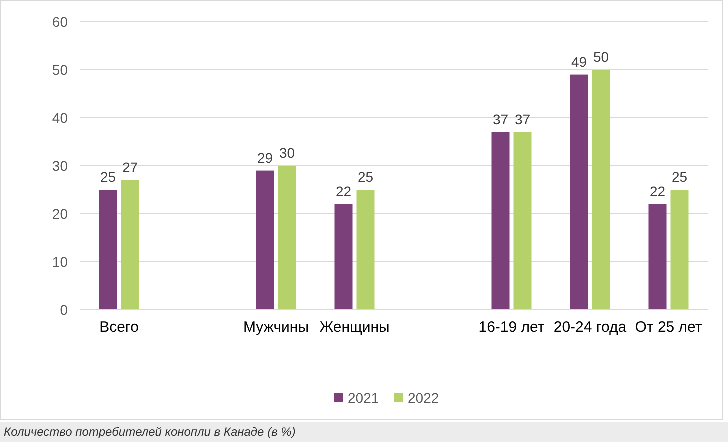 The image size is (728, 442). What do you see at coordinates (668, 327) in the screenshot?
I see `x-tick-label: От 25 лет` at bounding box center [668, 327].